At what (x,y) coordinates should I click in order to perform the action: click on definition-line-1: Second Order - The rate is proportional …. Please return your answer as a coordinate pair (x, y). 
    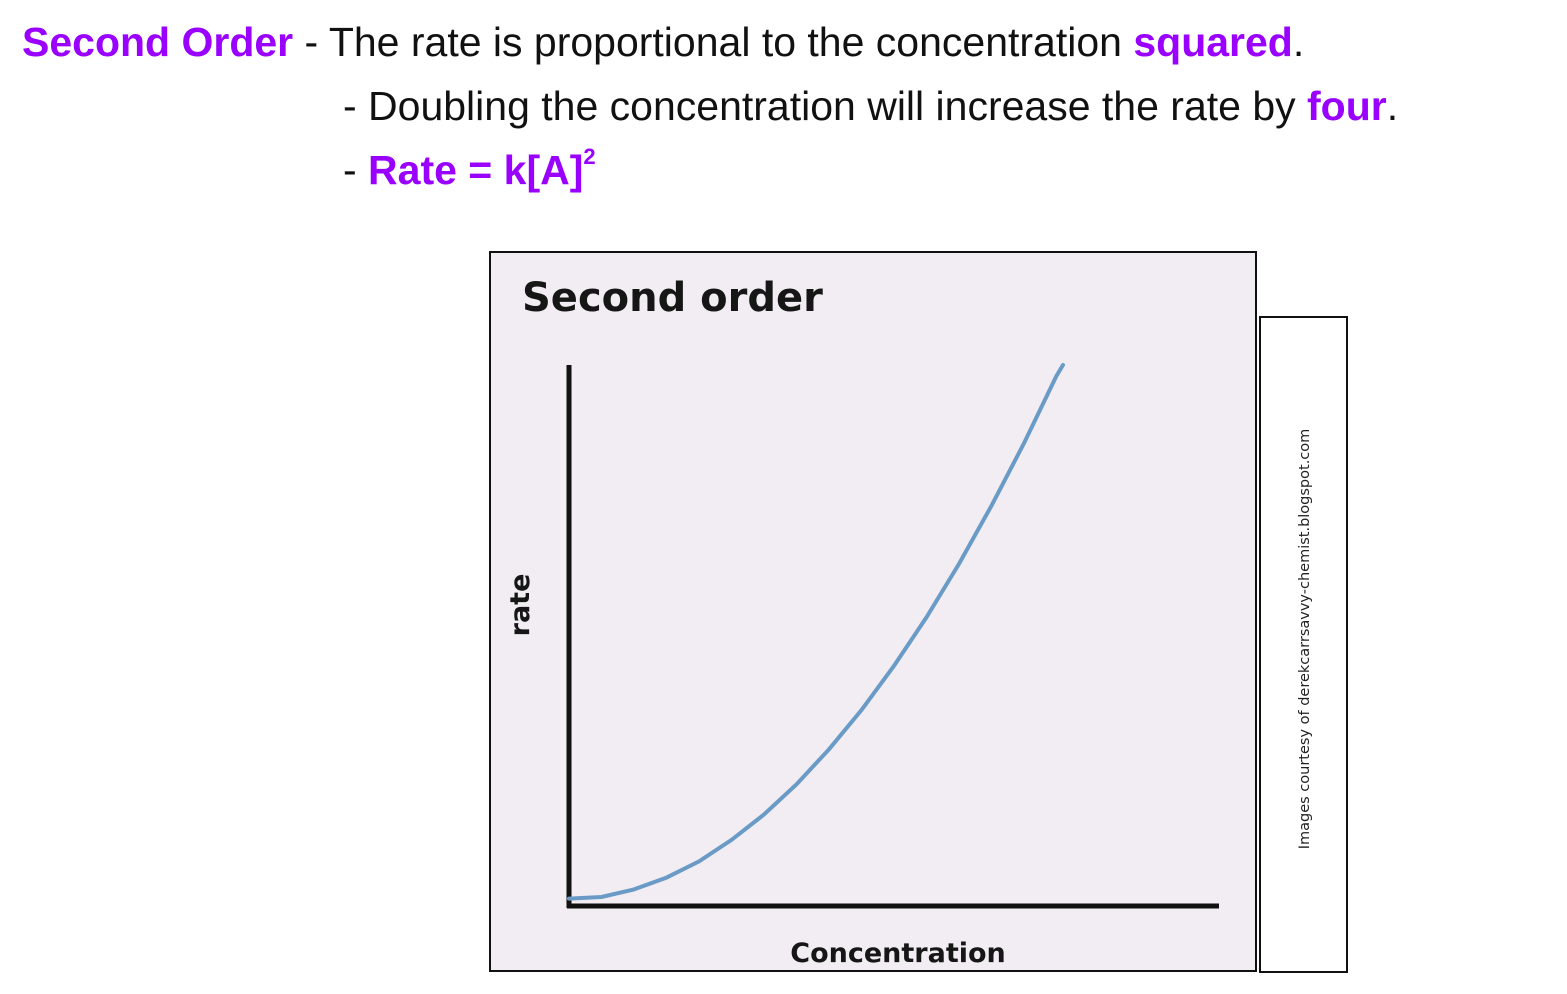
    Looking at the image, I should click on (663, 42).